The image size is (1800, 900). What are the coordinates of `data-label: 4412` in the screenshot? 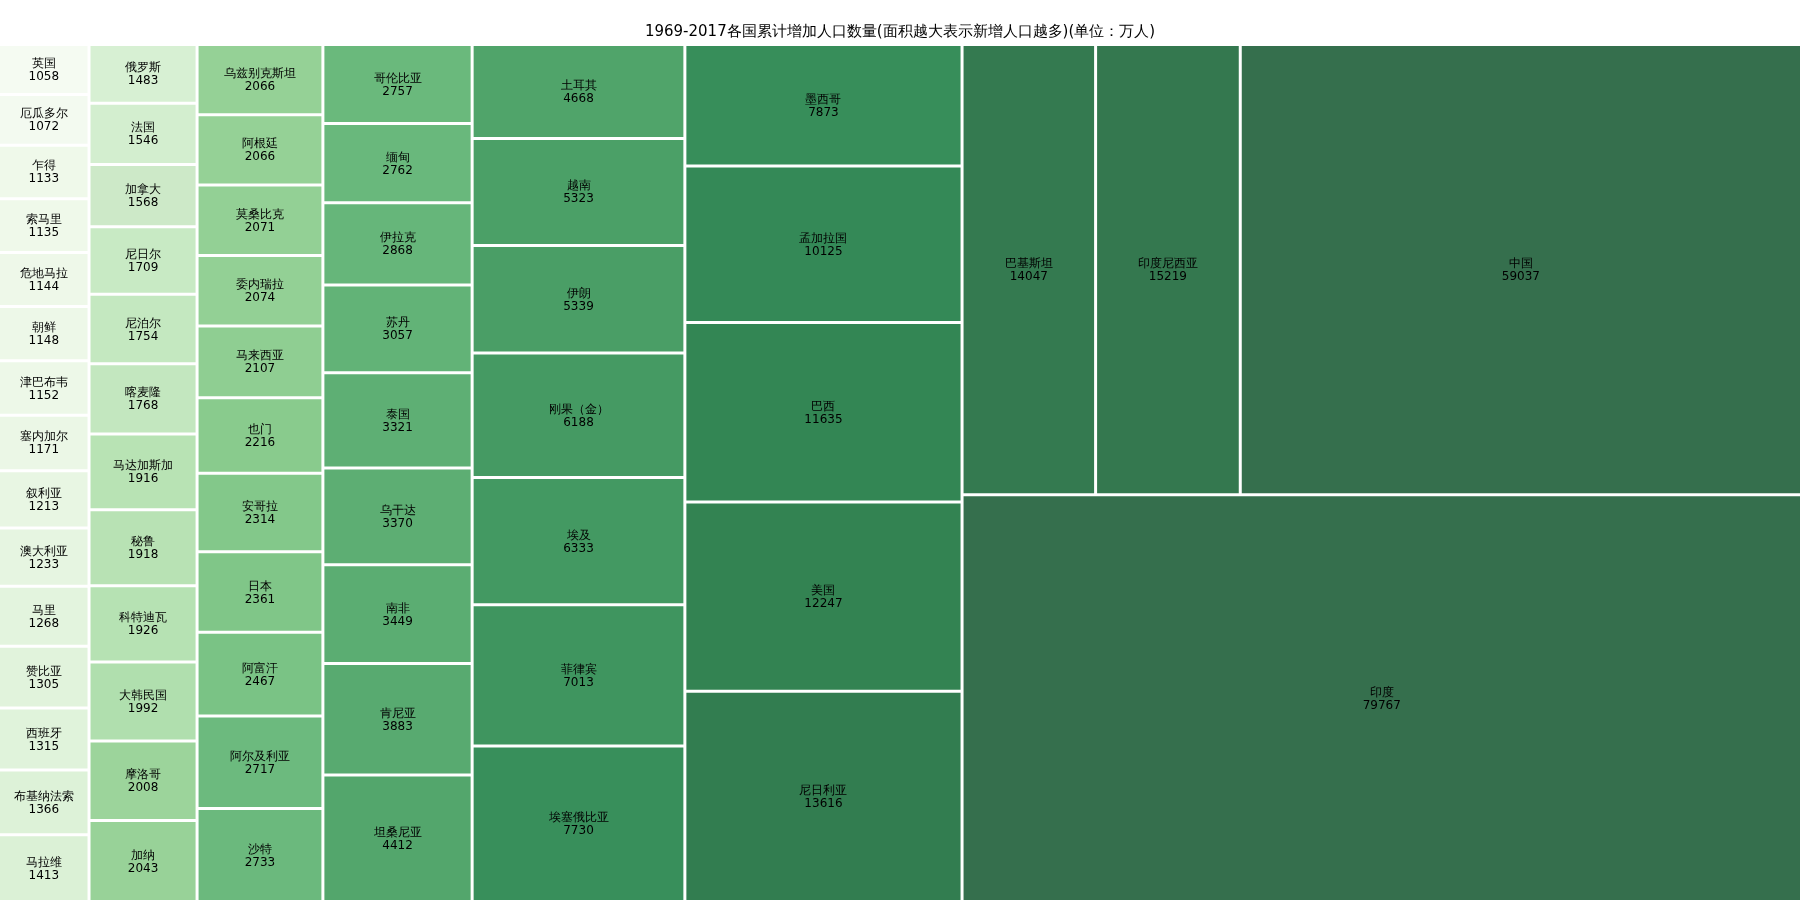 It's located at (397, 844).